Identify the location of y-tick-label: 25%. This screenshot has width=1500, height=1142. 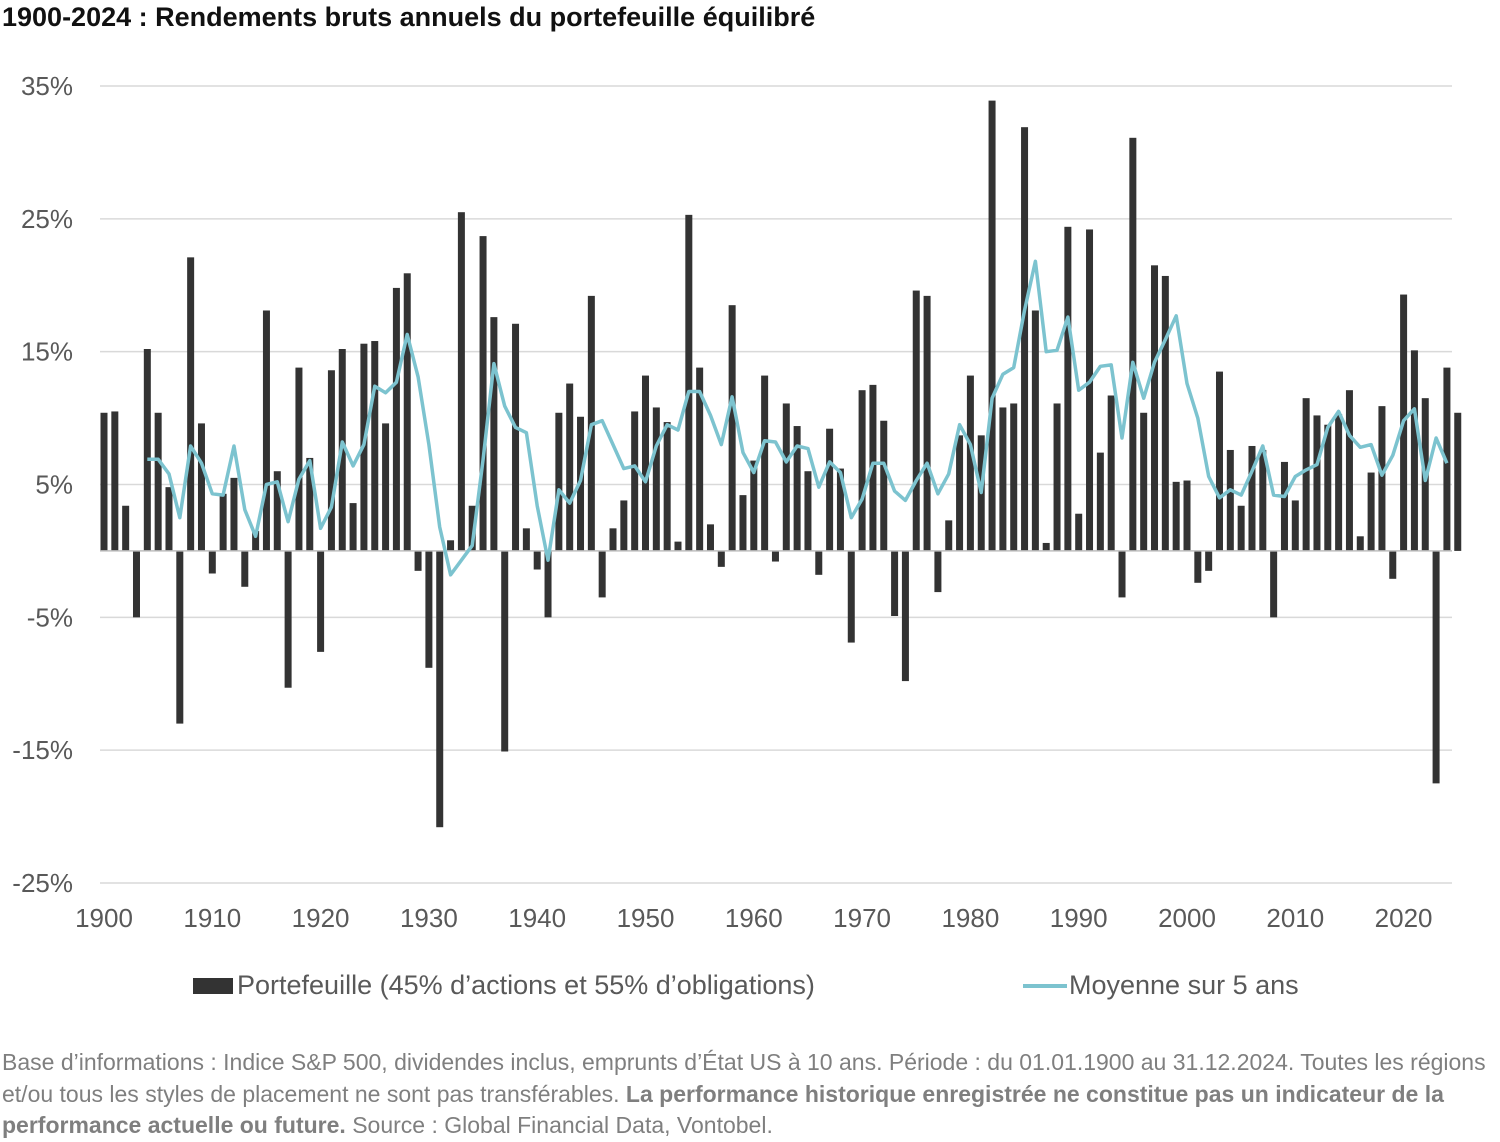
(47, 219).